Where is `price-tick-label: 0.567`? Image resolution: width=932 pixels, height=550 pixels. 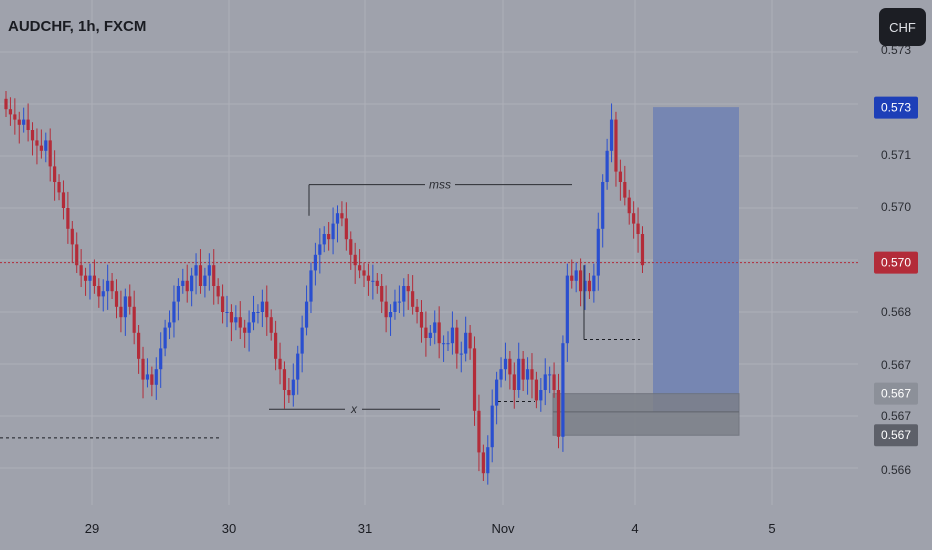 price-tick-label: 0.567 is located at coordinates (896, 365).